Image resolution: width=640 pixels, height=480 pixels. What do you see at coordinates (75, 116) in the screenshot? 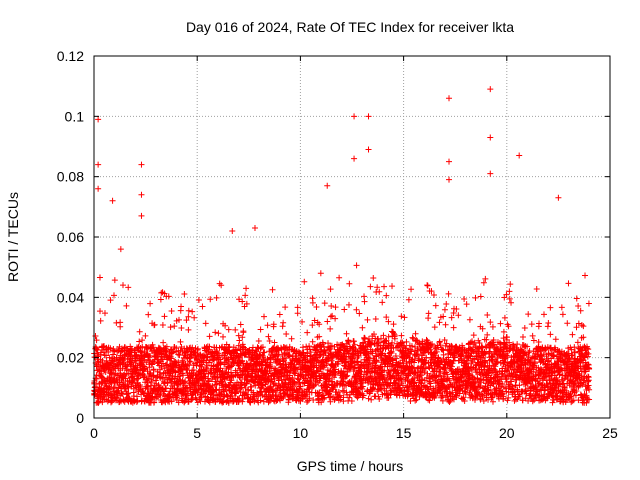
I see `y-tick-label: 0.1` at bounding box center [75, 116].